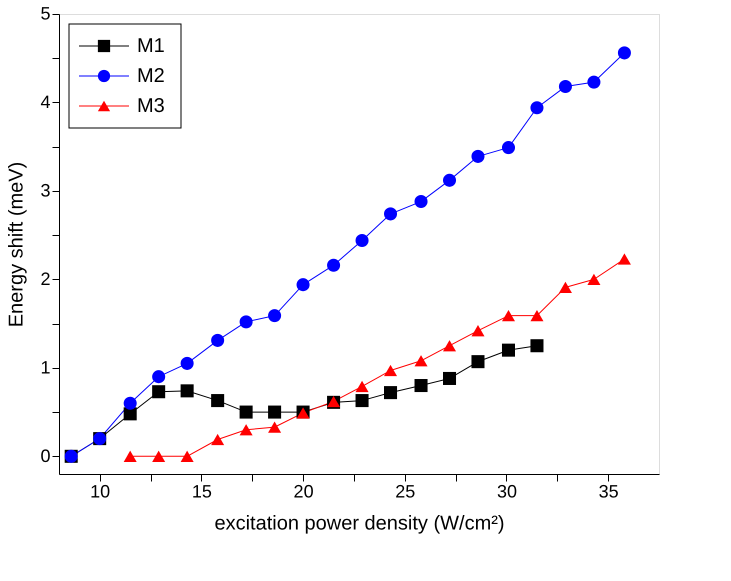  I want to click on y-tick-label: 2, so click(45, 278).